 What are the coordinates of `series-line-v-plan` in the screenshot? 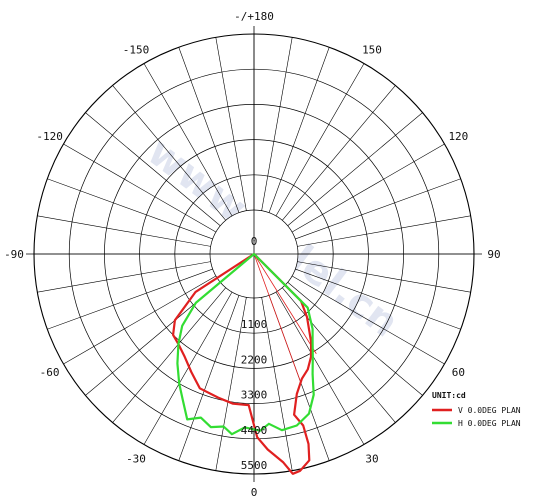 It's located at (242, 363).